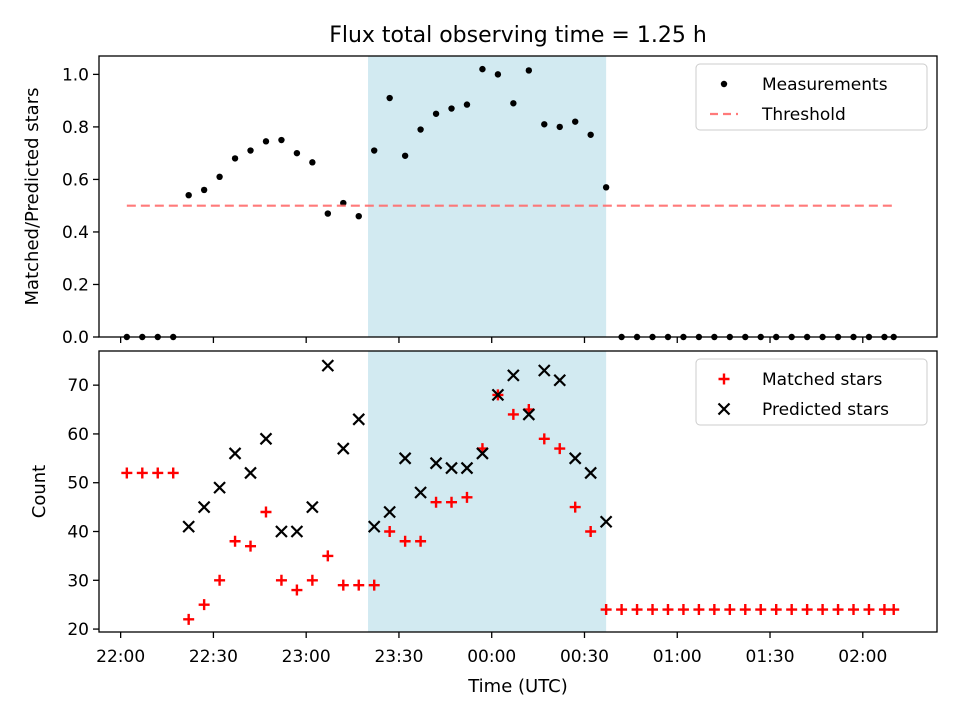 This screenshot has width=960, height=724. What do you see at coordinates (811, 97) in the screenshot?
I see `top-legend: Measurements Threshold` at bounding box center [811, 97].